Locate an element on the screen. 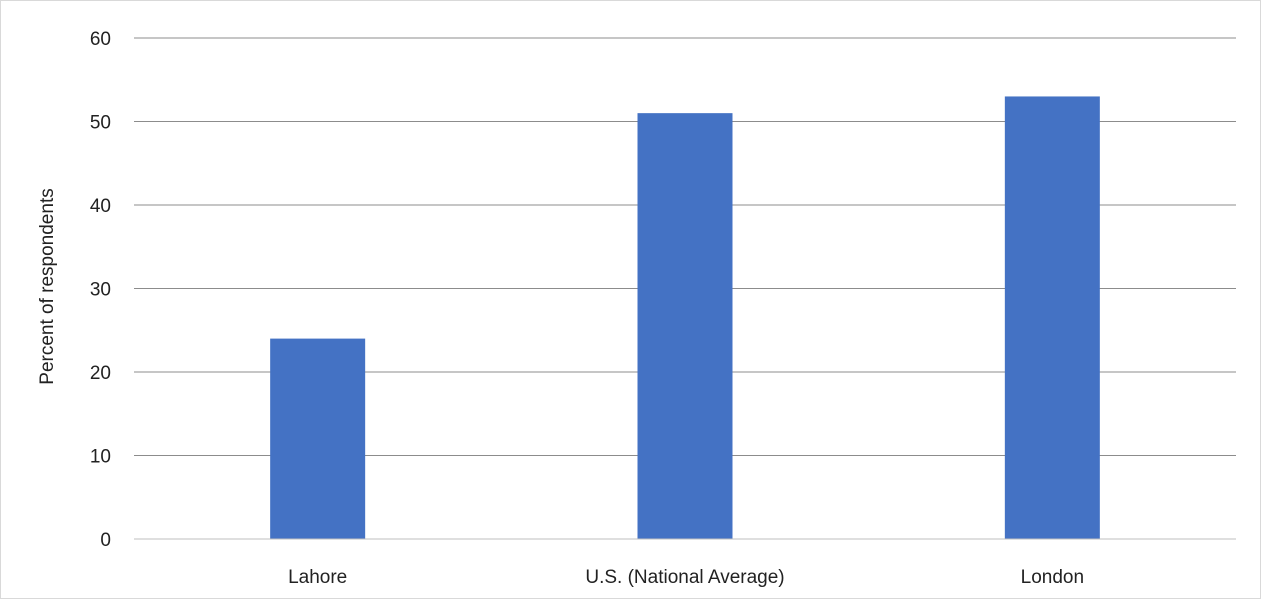  y-tick-label: 30 is located at coordinates (100, 290).